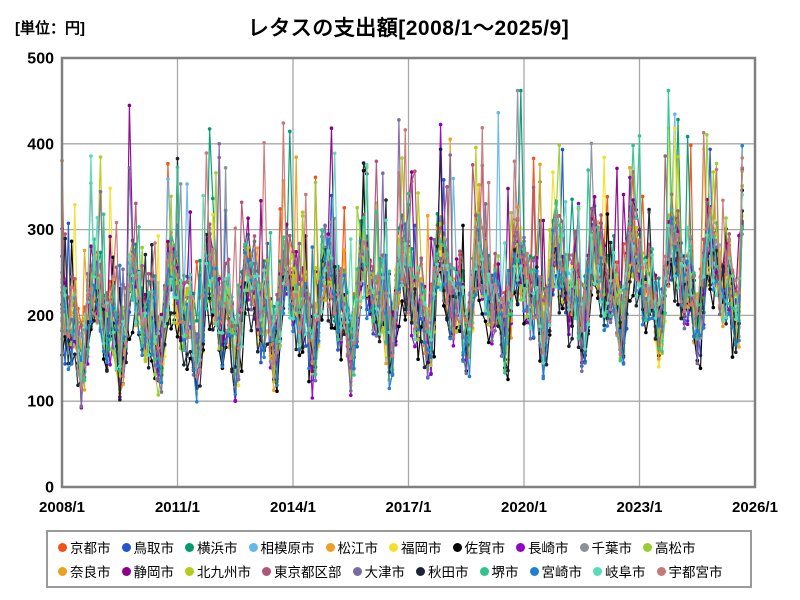 This screenshot has height=600, width=800. I want to click on legend-item: 宮崎市, so click(556, 571).